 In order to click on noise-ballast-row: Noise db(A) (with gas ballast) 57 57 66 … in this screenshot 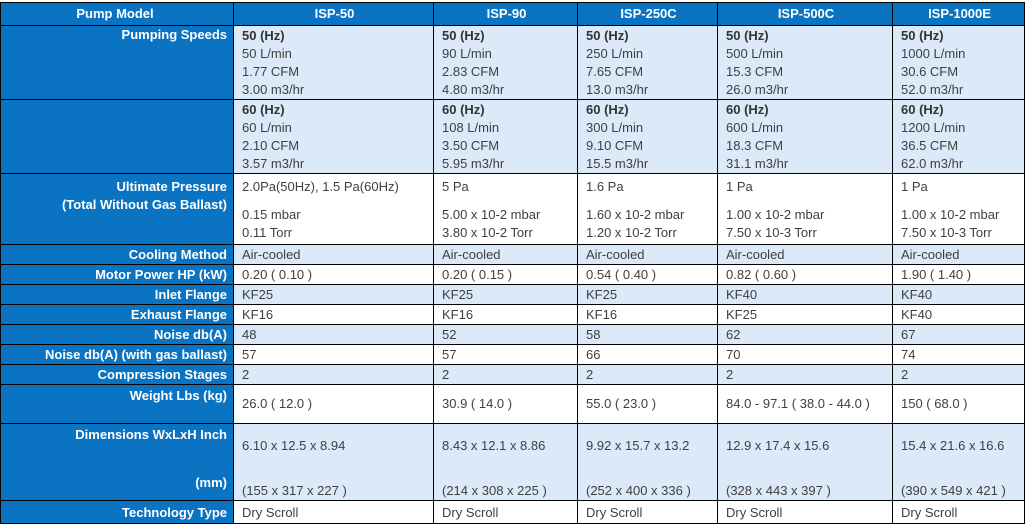, I will do `click(512, 354)`.